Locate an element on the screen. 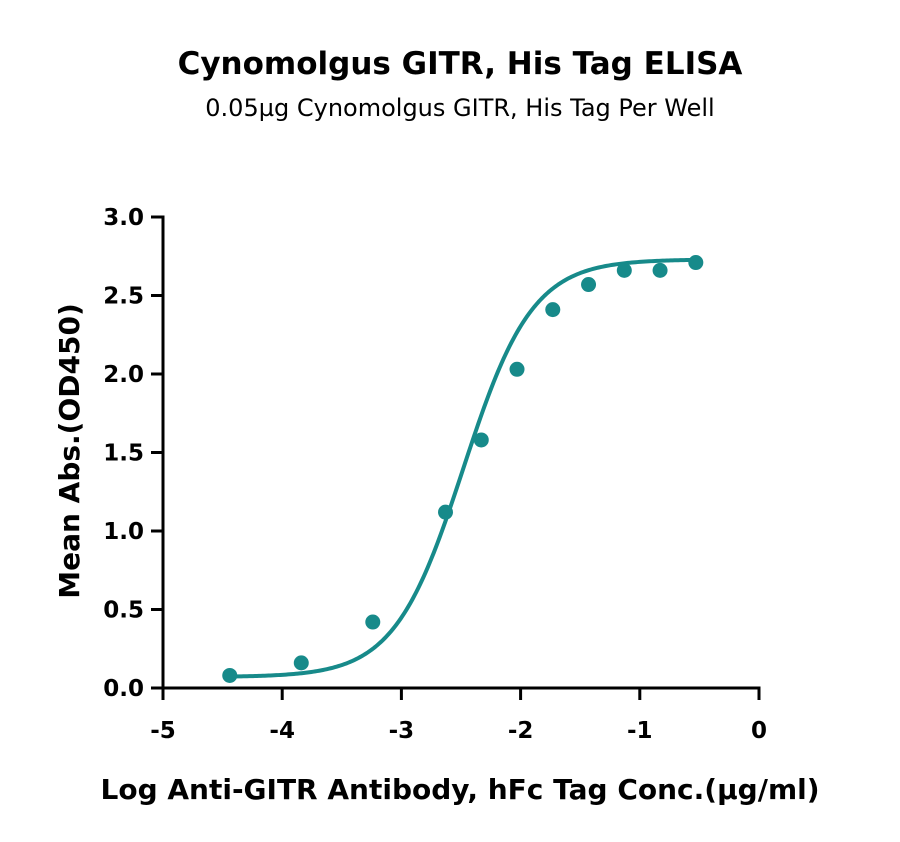  y-axis: 0.0 0.5 1.0 1.5 2.0 2.5 3.0 is located at coordinates (134, 453).